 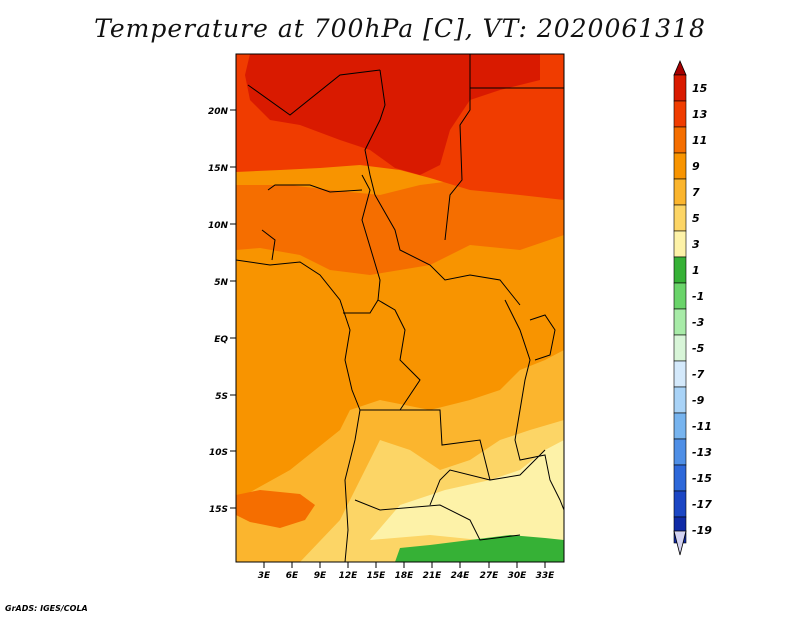 What do you see at coordinates (698, 374) in the screenshot?
I see `colorbar-label: -7` at bounding box center [698, 374].